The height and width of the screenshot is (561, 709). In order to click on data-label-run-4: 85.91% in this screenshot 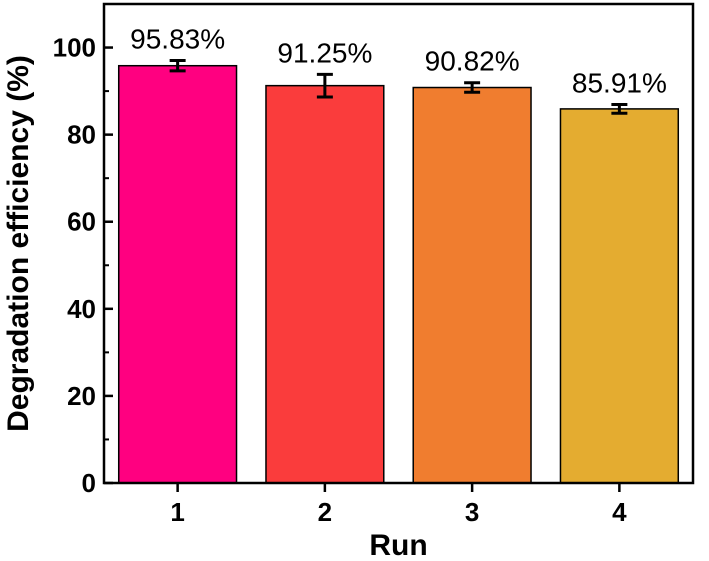, I will do `click(619, 83)`.